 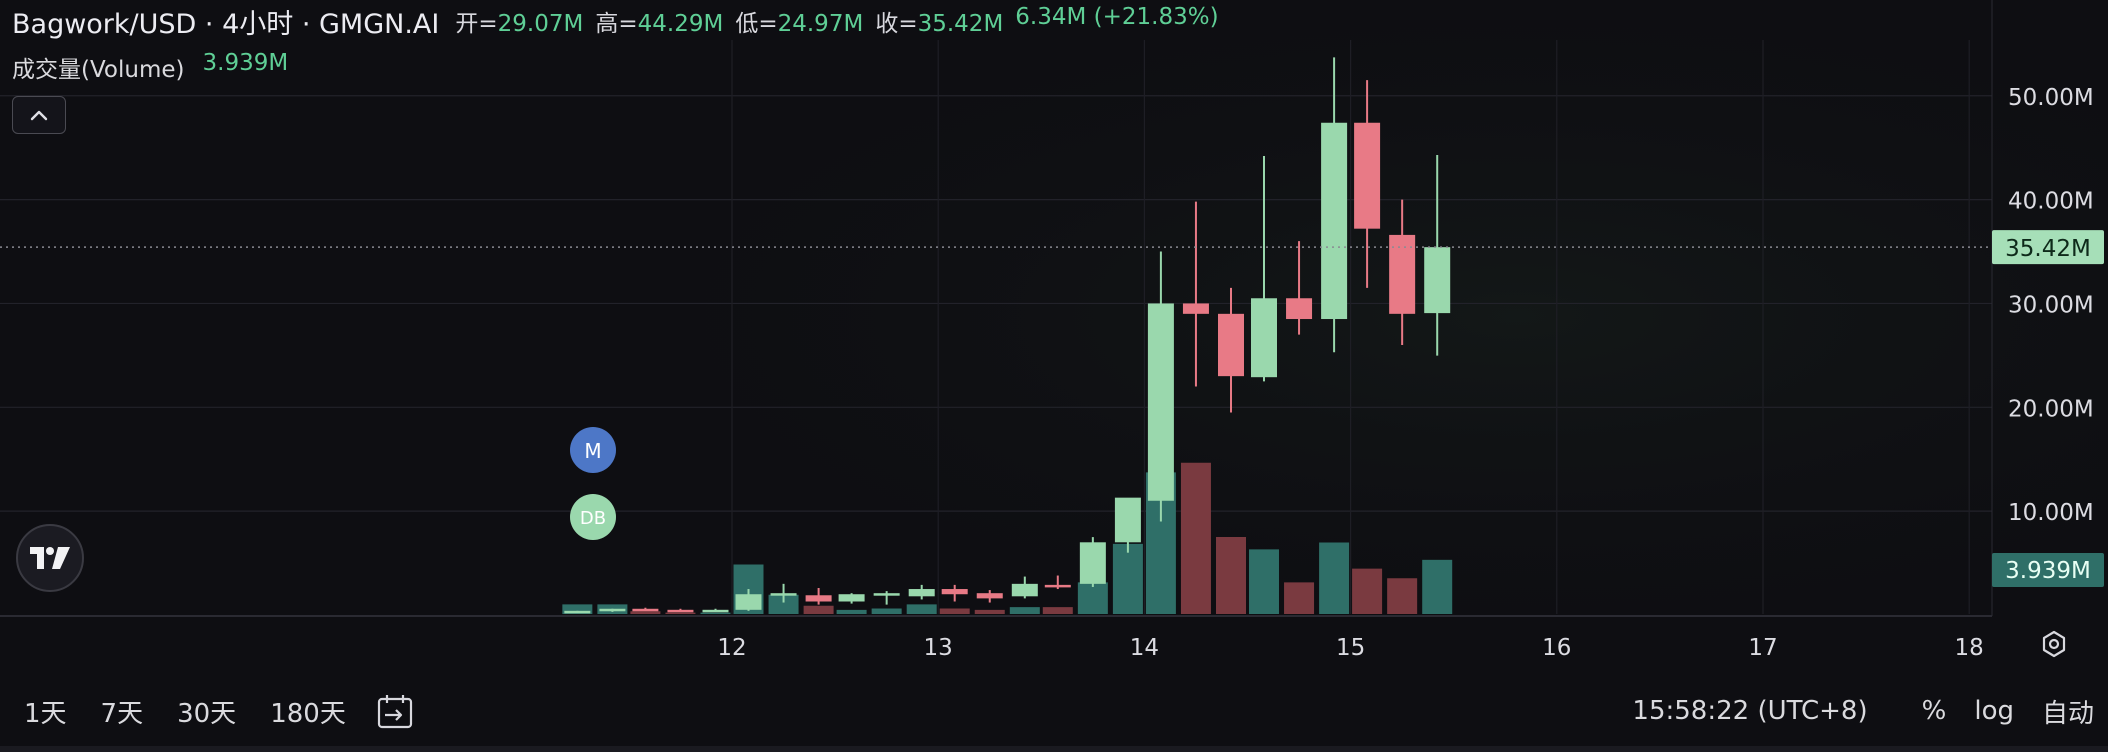 I want to click on collapse-legend-button, so click(x=39, y=115).